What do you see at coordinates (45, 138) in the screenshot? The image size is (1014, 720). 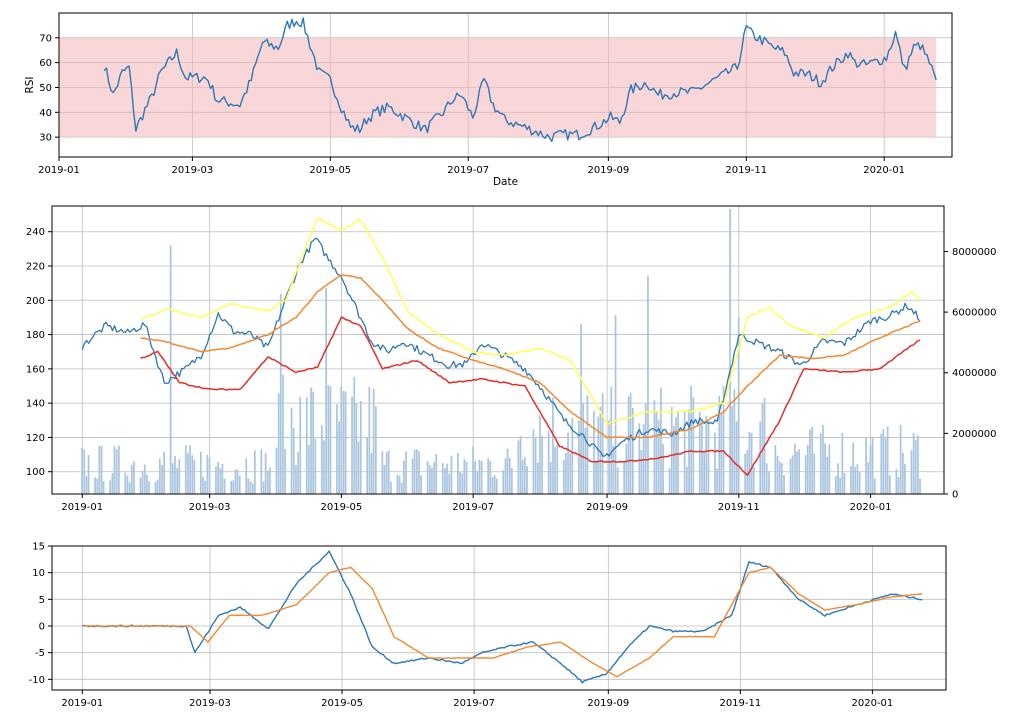 I see `rsi-y-tick-label: 30` at bounding box center [45, 138].